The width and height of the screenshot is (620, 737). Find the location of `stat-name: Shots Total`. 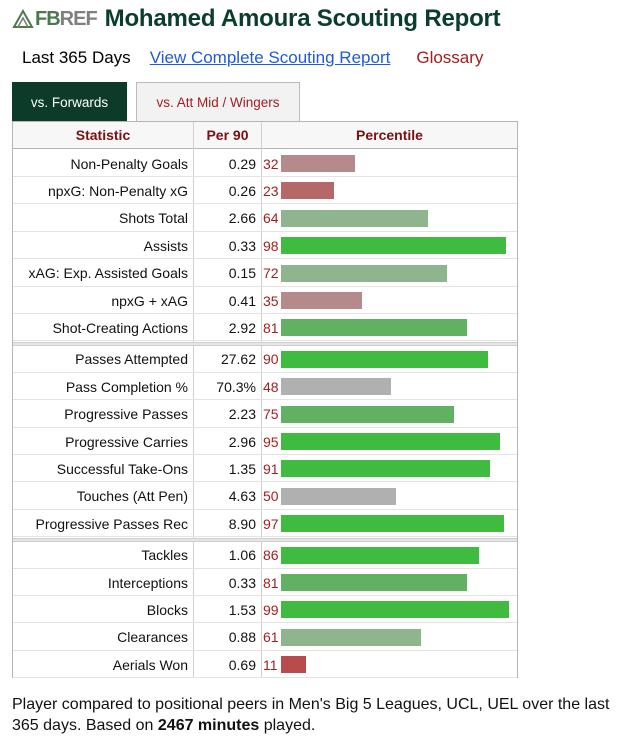

stat-name: Shots Total is located at coordinates (153, 218).